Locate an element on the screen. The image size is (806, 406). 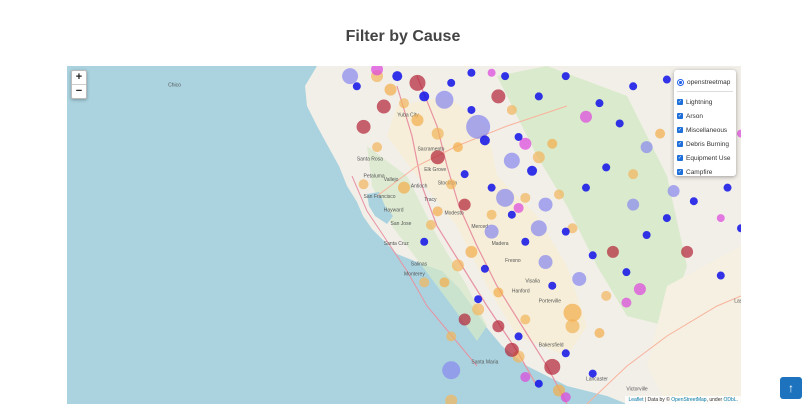
back-to-top-button: ↑ is located at coordinates (791, 388).